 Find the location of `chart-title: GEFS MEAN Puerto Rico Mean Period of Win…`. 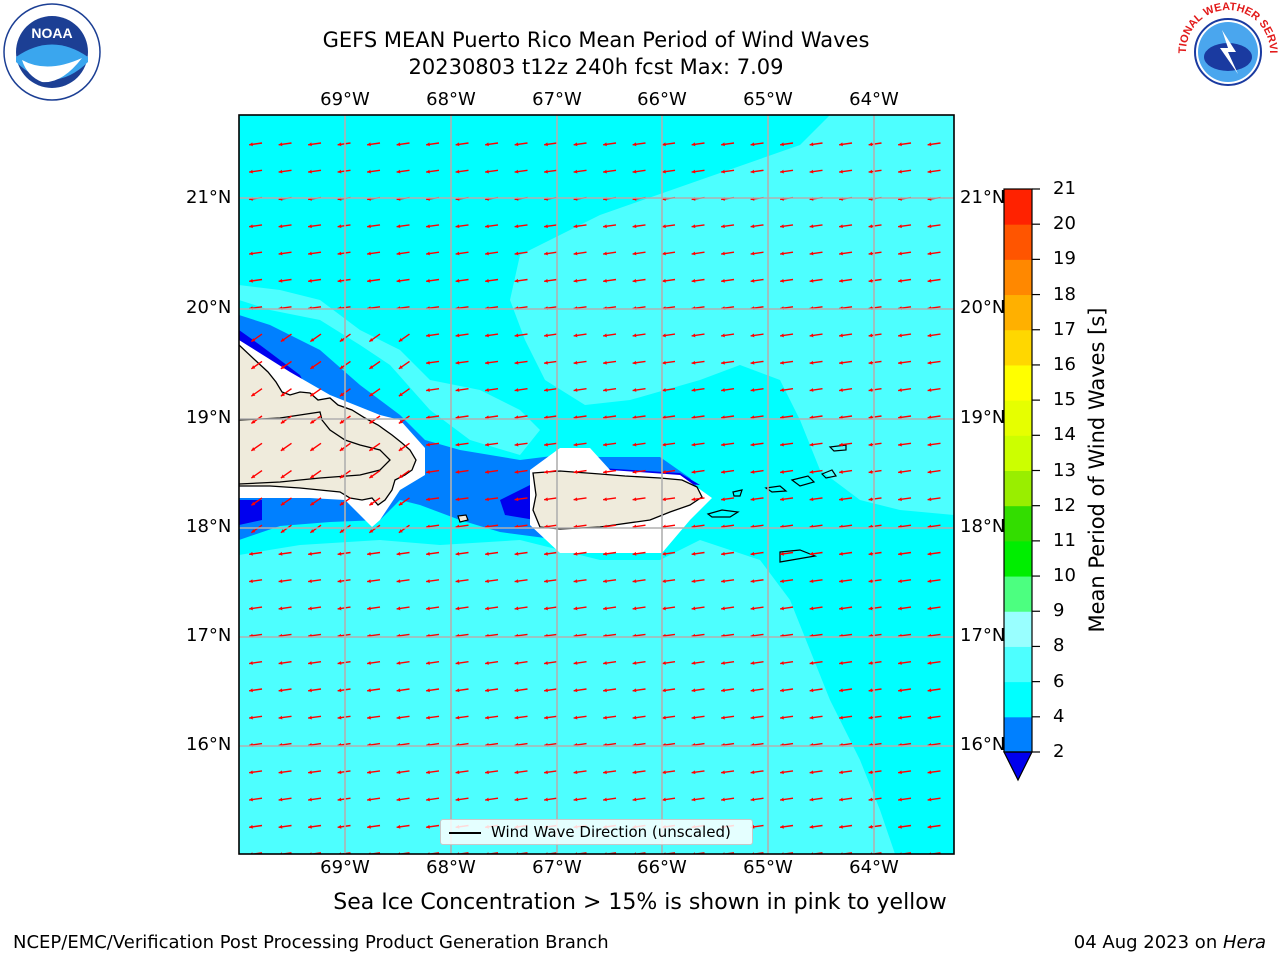

chart-title: GEFS MEAN Puerto Rico Mean Period of Win… is located at coordinates (596, 40).